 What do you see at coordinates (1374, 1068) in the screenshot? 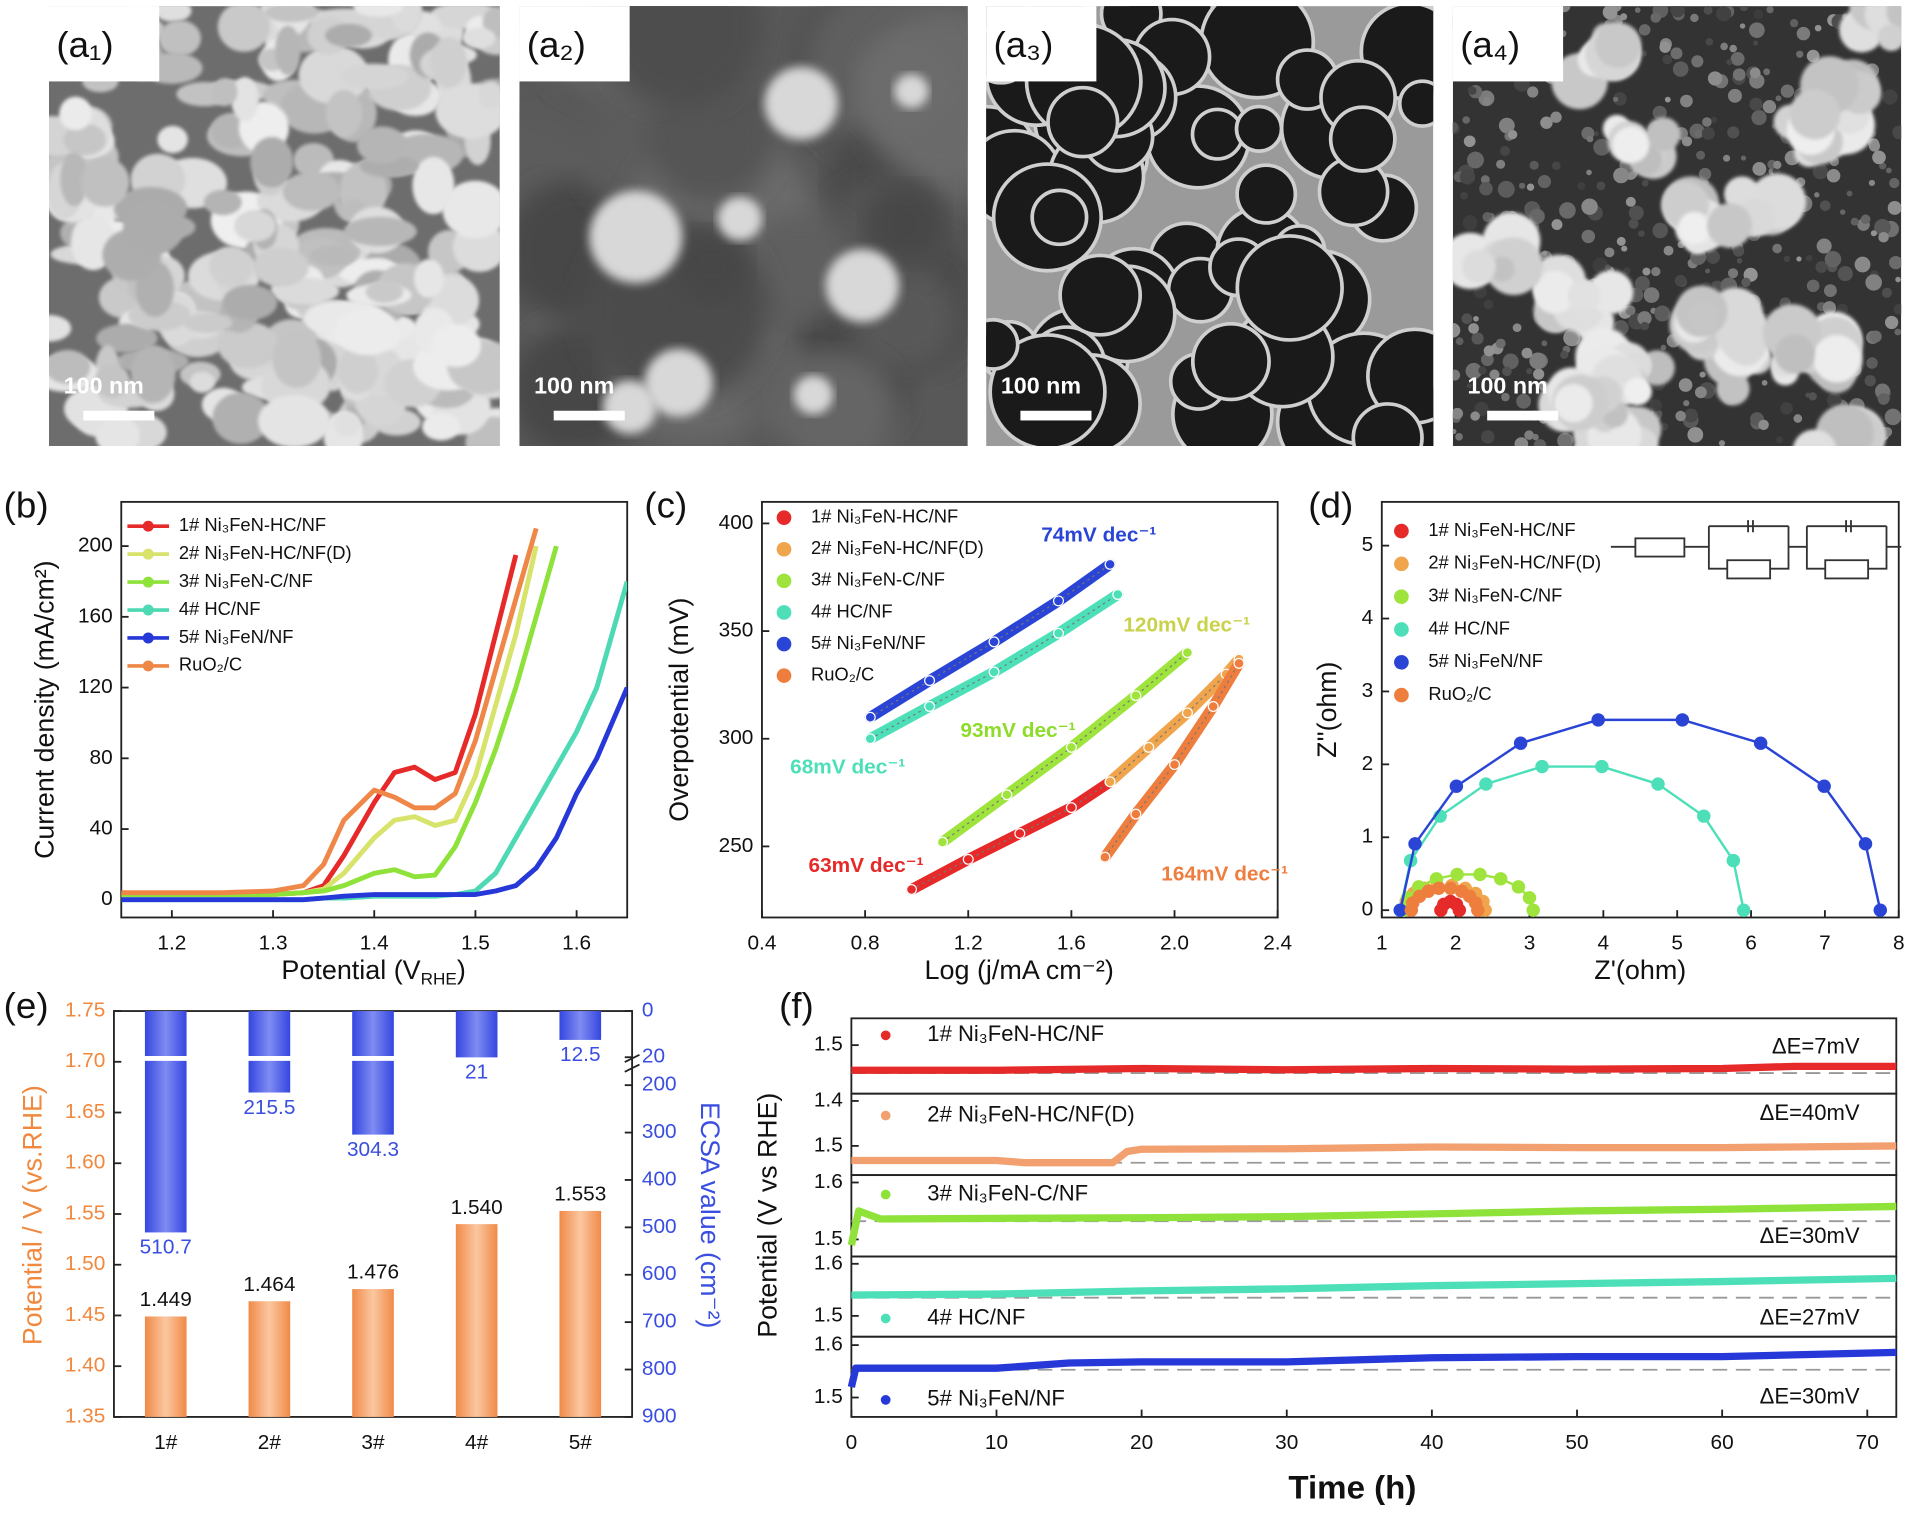
I see `series-line` at bounding box center [1374, 1068].